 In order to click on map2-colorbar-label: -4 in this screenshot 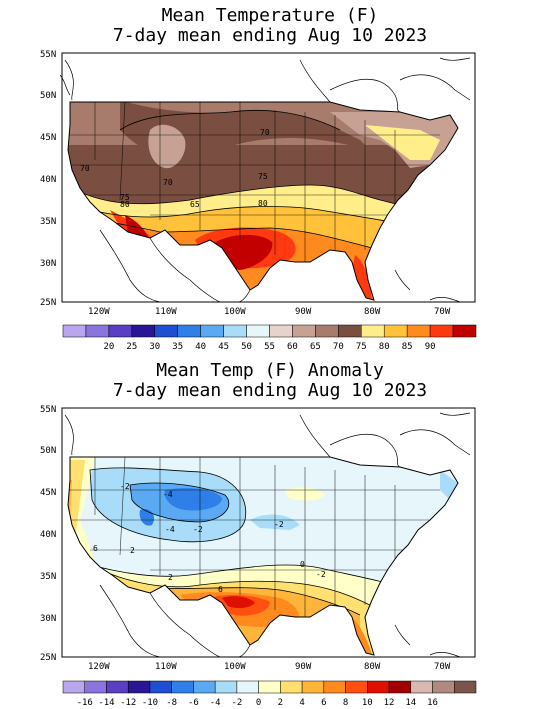, I will do `click(215, 703)`.